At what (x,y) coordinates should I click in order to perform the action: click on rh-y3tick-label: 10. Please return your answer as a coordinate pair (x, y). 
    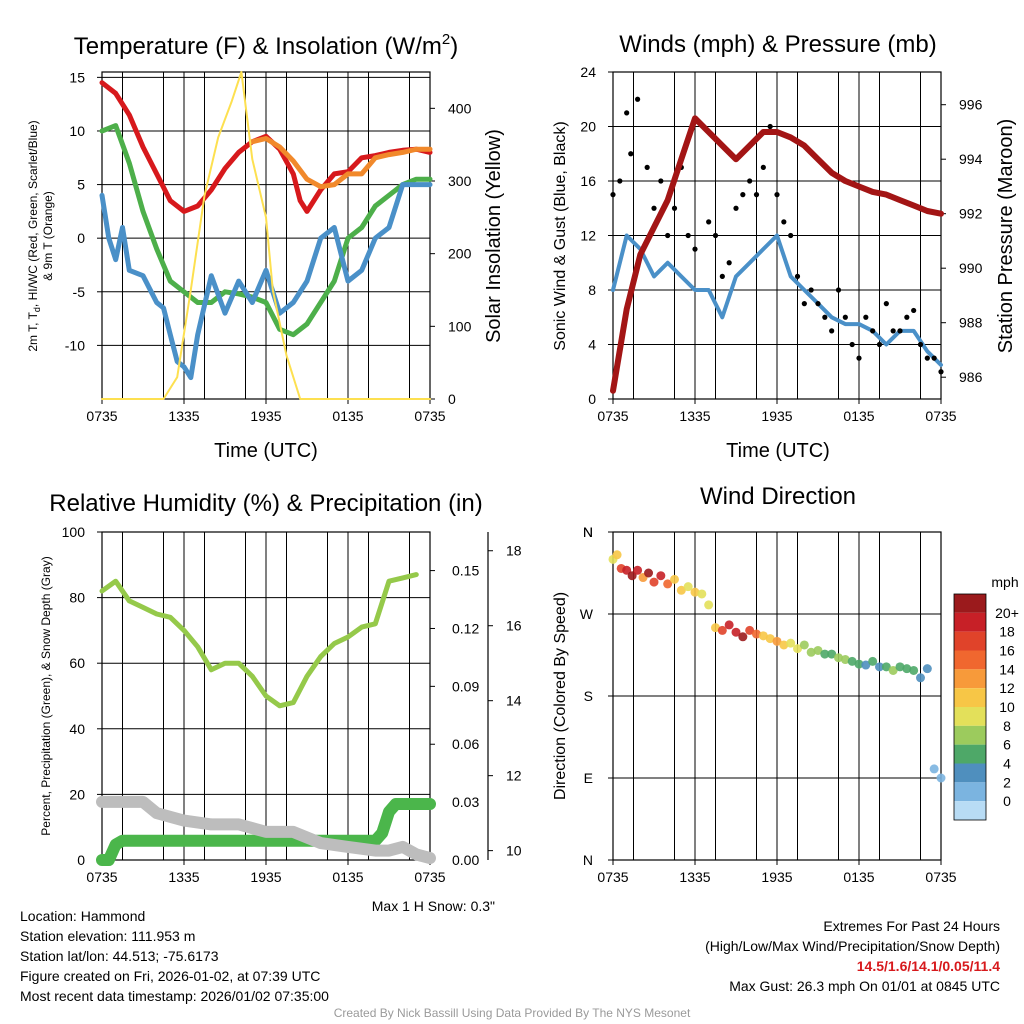
    Looking at the image, I should click on (514, 851).